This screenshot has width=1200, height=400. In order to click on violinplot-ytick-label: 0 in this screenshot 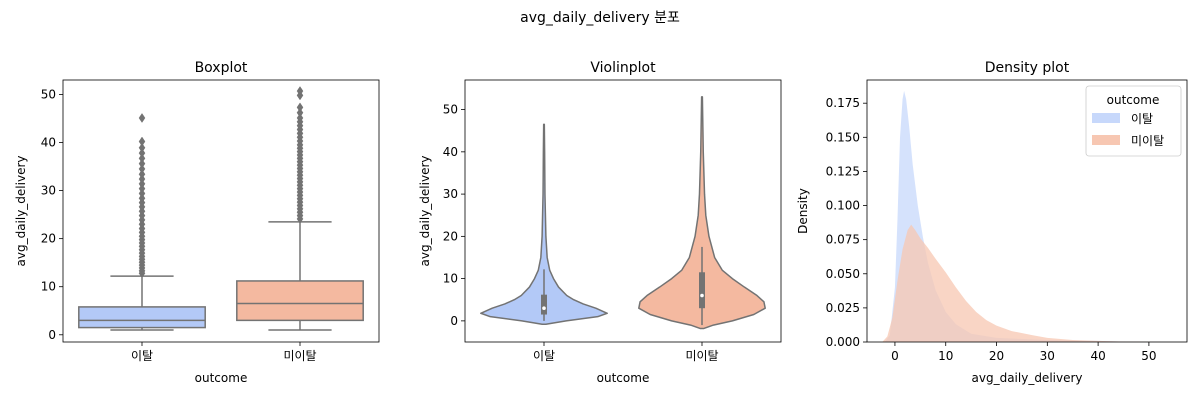, I will do `click(454, 321)`.